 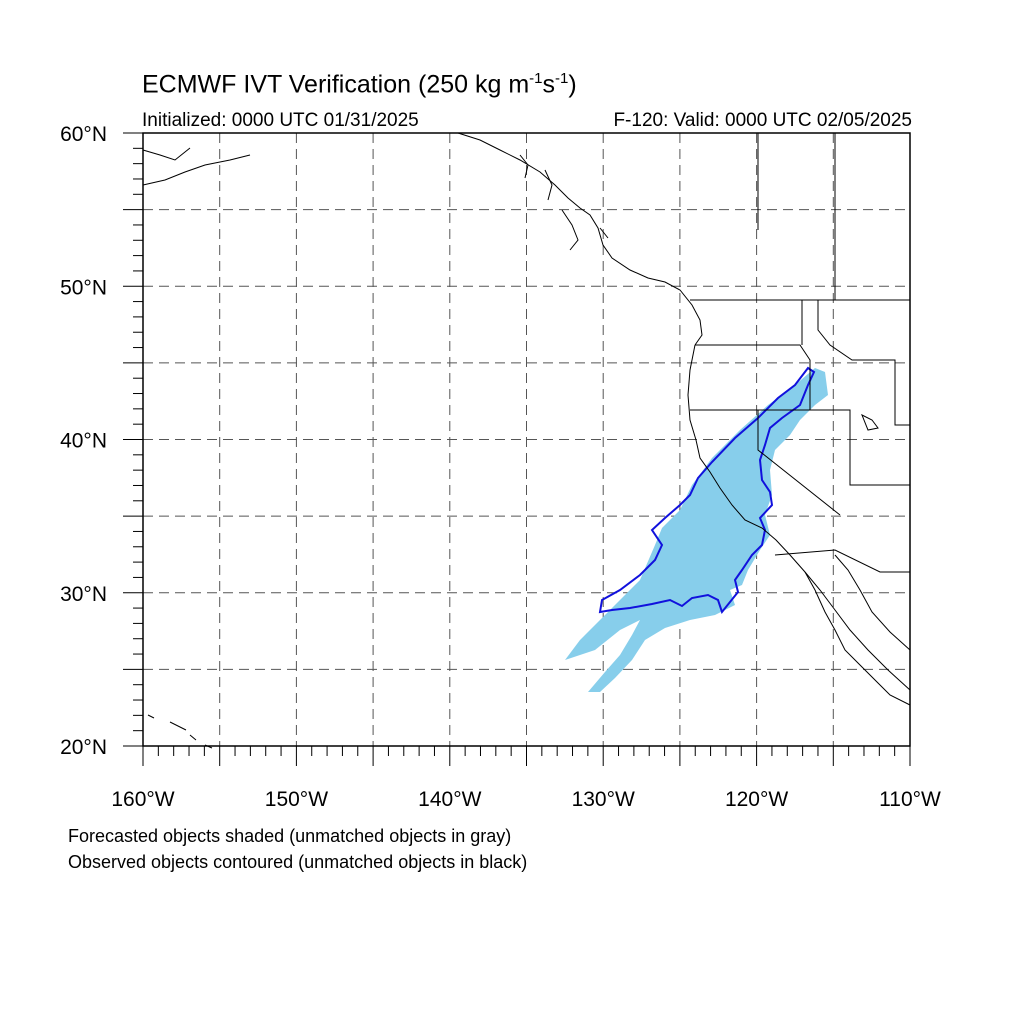 I want to click on alaska-islands, so click(x=564, y=202).